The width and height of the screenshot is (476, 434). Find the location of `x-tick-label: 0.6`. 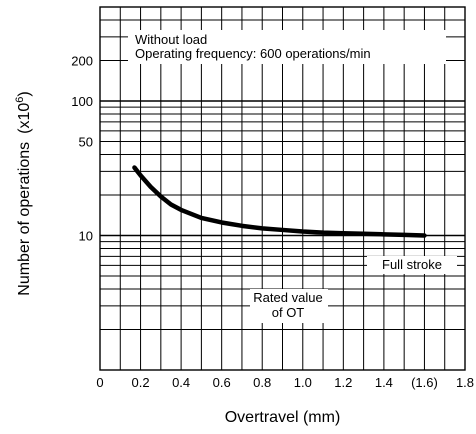

x-tick-label: 0.6 is located at coordinates (222, 382).